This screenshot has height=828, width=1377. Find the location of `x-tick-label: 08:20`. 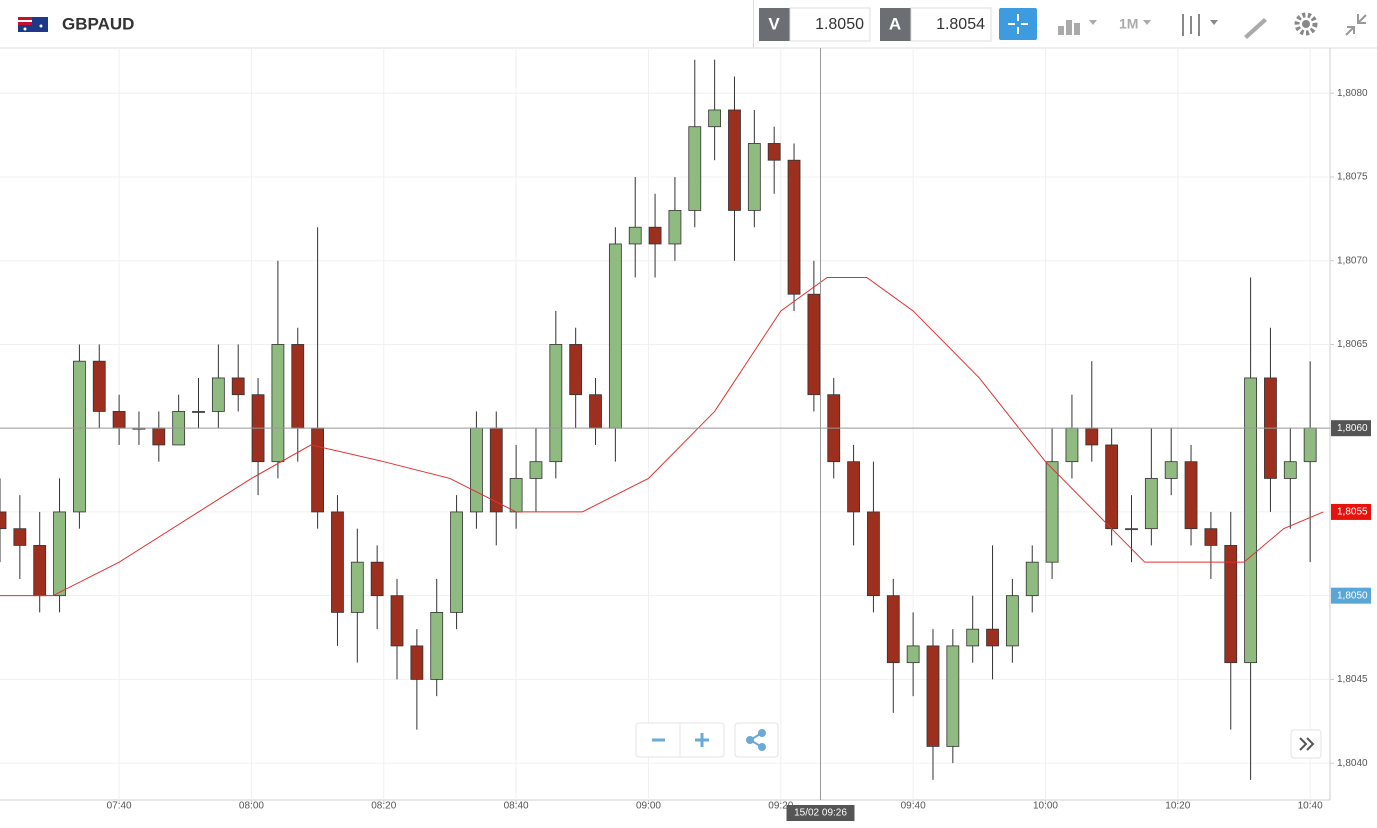

x-tick-label: 08:20 is located at coordinates (383, 806).